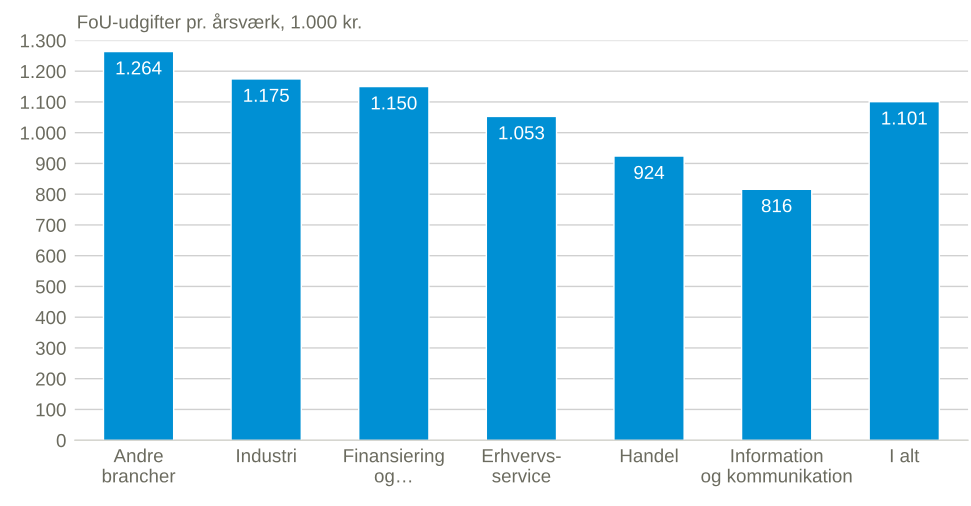 The height and width of the screenshot is (506, 971). Describe the element at coordinates (905, 455) in the screenshot. I see `x-tick-label: I alt` at that location.